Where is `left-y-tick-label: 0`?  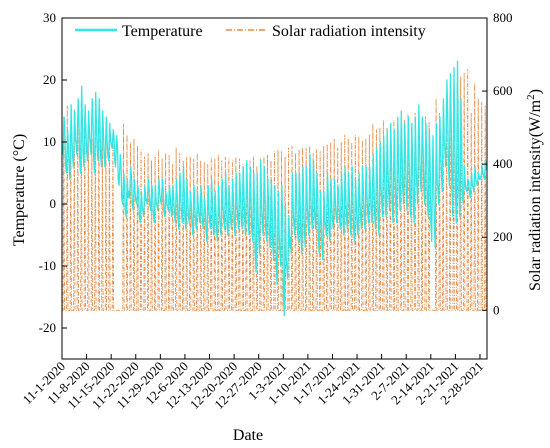
left-y-tick-label: 0 is located at coordinates (53, 203).